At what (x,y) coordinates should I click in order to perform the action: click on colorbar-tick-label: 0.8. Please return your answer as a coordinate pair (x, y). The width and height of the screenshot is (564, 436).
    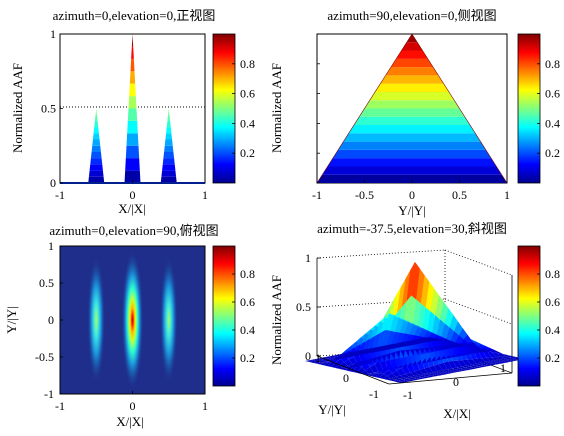
    Looking at the image, I should click on (247, 274).